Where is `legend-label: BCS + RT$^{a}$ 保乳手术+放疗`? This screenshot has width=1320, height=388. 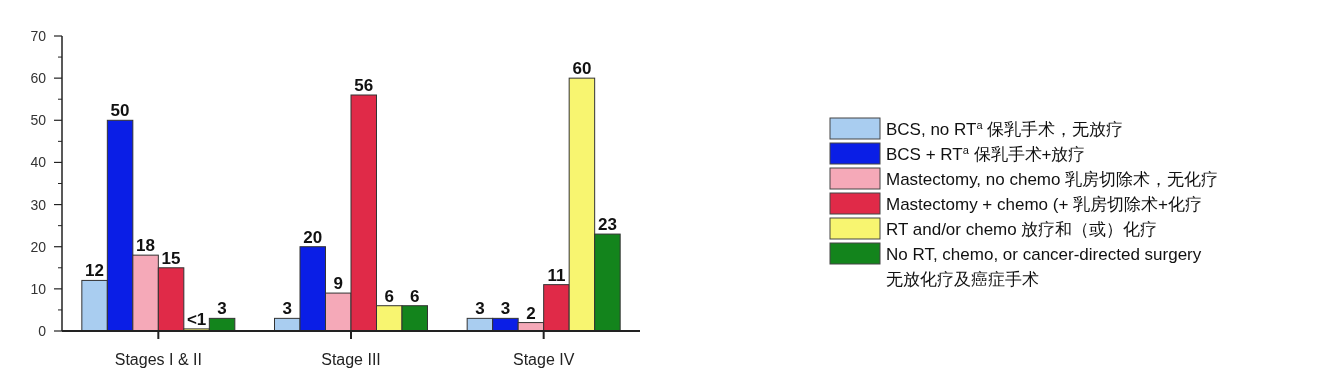 legend-label: BCS + RT$^{a}$ 保乳手术+放疗 is located at coordinates (986, 154).